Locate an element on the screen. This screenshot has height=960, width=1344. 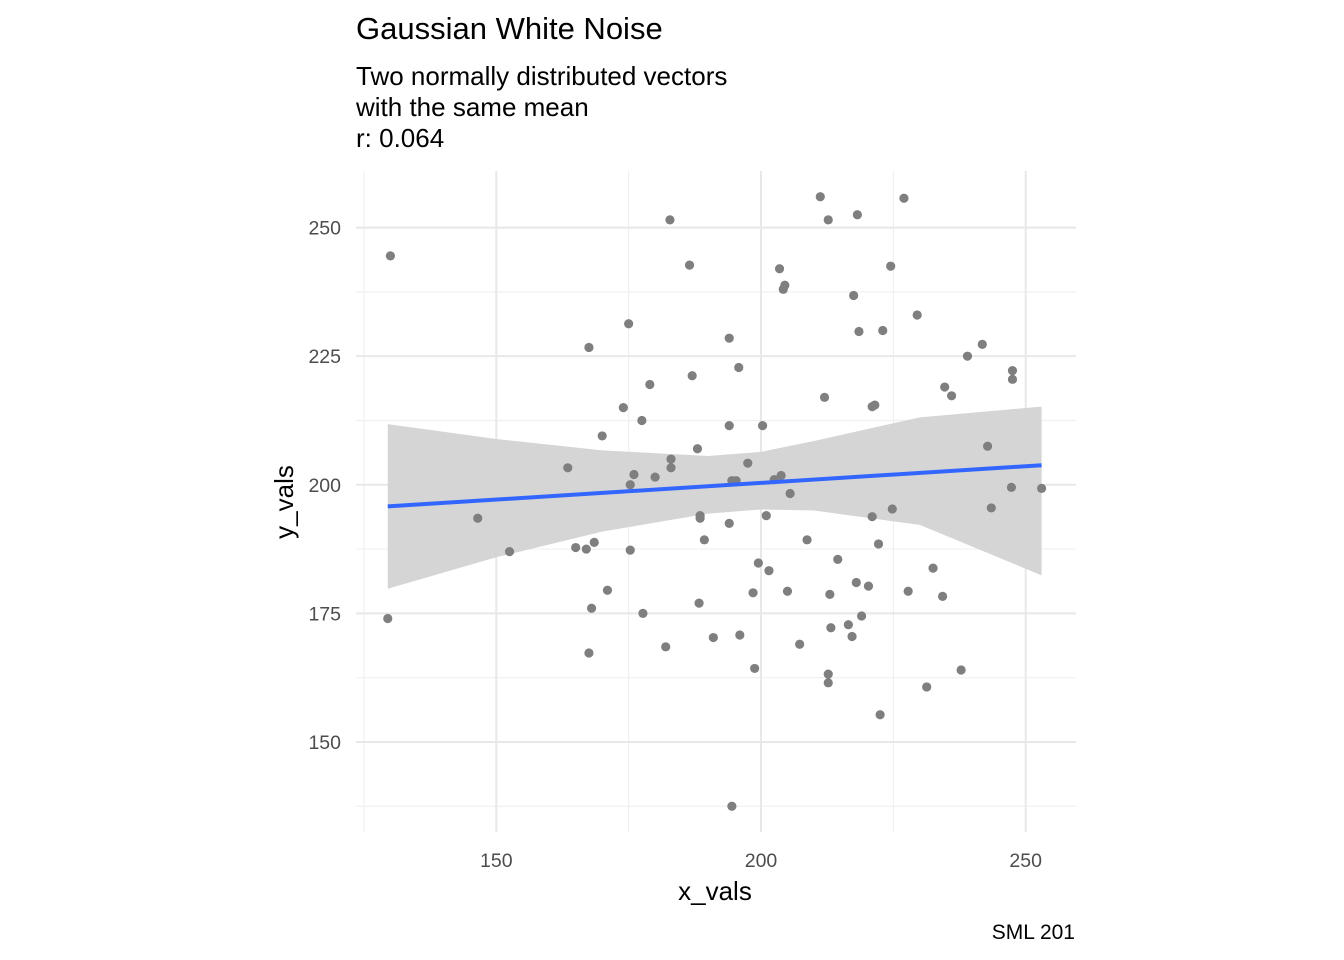
subtitle-line-2: with the same mean is located at coordinates (472, 107).